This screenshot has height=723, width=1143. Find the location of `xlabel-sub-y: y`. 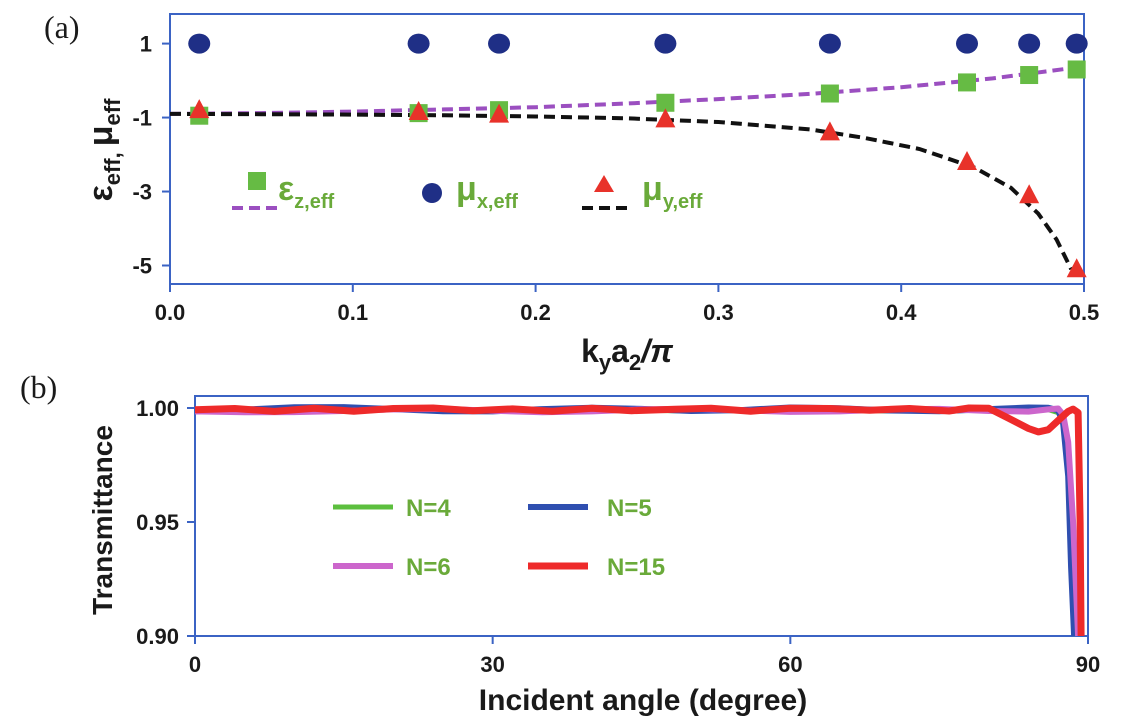

xlabel-sub-y: y is located at coordinates (605, 362).